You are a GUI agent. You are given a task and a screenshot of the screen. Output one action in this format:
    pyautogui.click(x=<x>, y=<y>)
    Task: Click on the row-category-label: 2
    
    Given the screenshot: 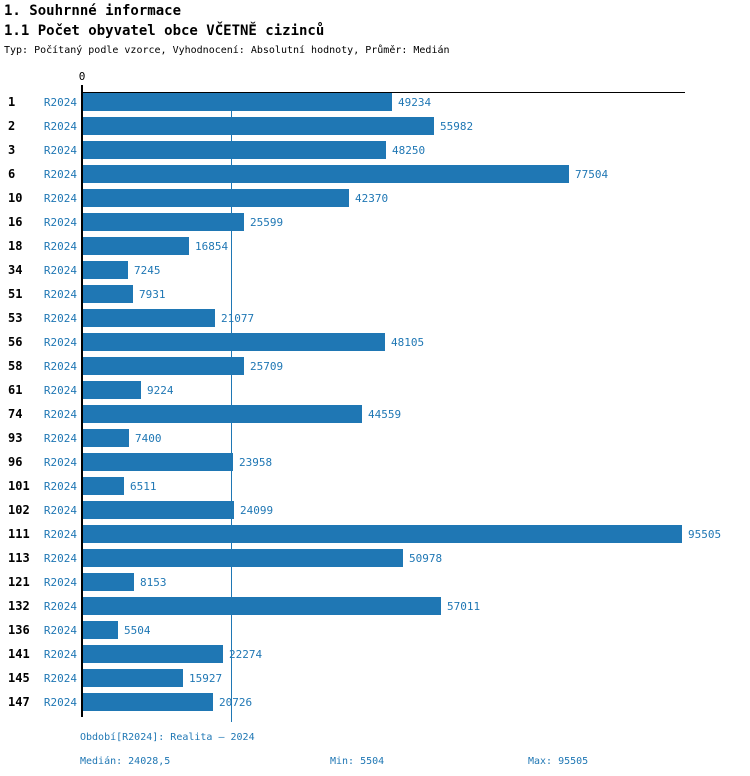 What is the action you would take?
    pyautogui.click(x=12, y=126)
    